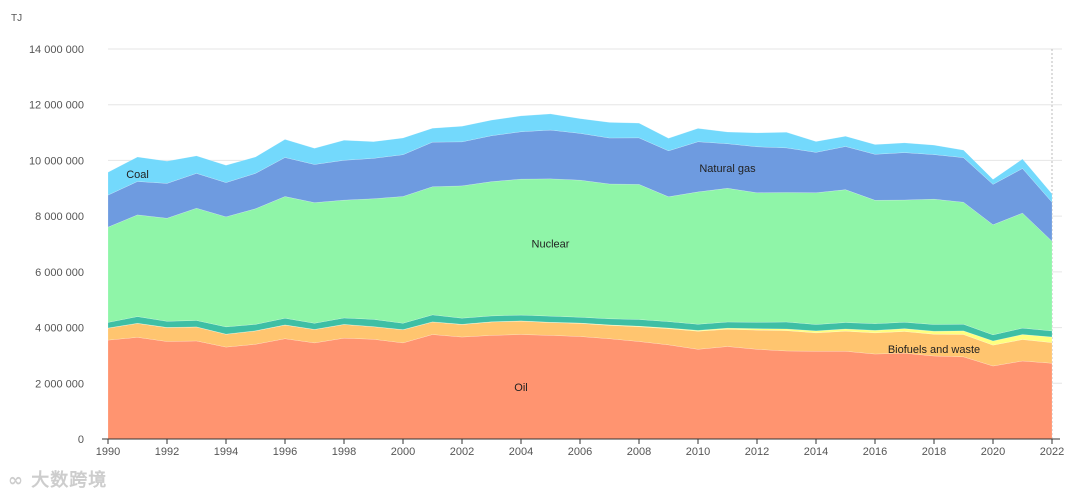 The width and height of the screenshot is (1080, 499). What do you see at coordinates (551, 244) in the screenshot?
I see `series-label-nuclear: Nuclear` at bounding box center [551, 244].